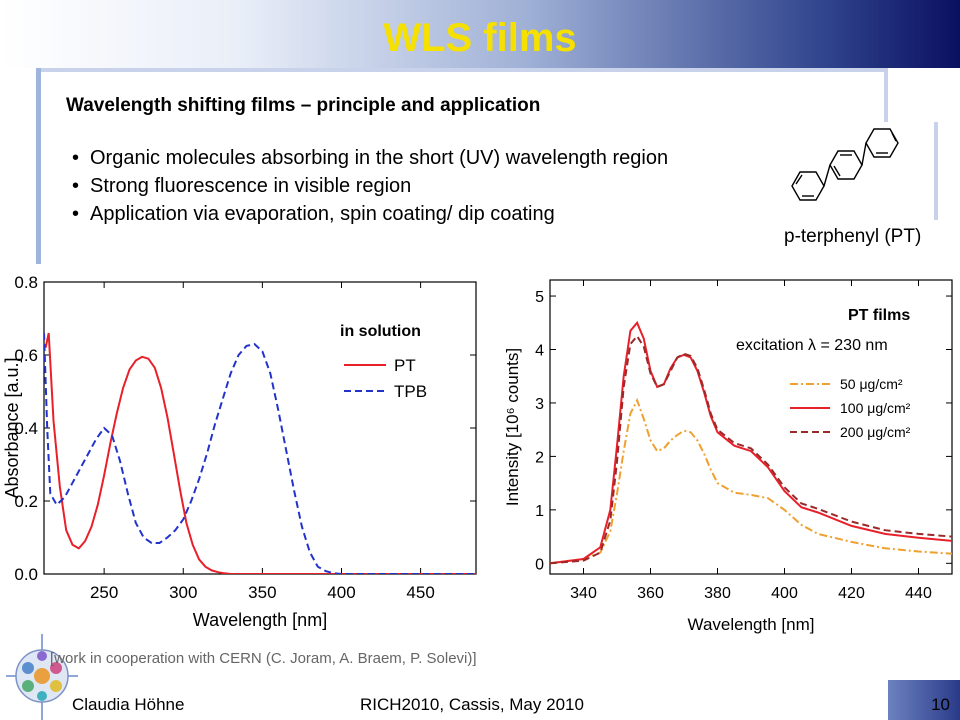 The height and width of the screenshot is (720, 960). Describe the element at coordinates (886, 96) in the screenshot. I see `right-accent-bar` at that location.